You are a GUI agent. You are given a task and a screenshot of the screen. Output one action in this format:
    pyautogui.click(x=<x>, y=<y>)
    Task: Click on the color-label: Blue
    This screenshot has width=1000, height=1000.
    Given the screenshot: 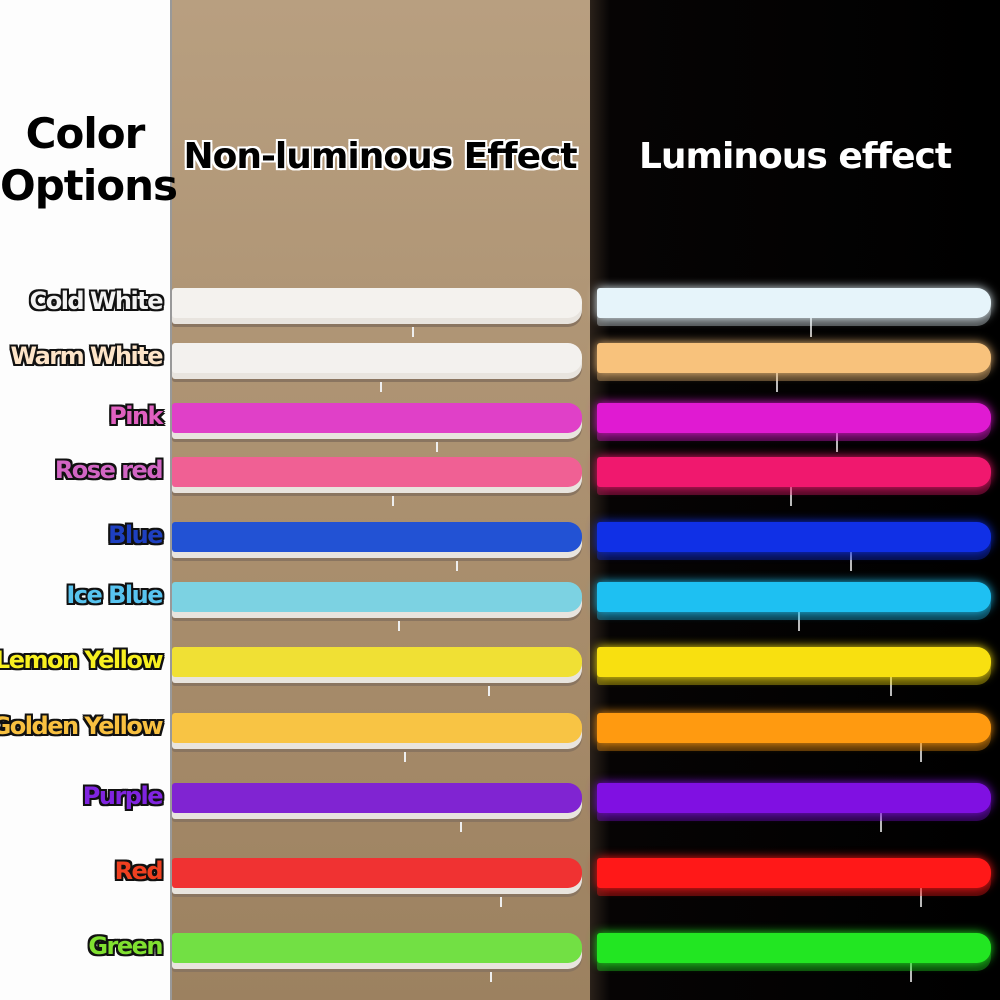 What is the action you would take?
    pyautogui.click(x=135, y=535)
    